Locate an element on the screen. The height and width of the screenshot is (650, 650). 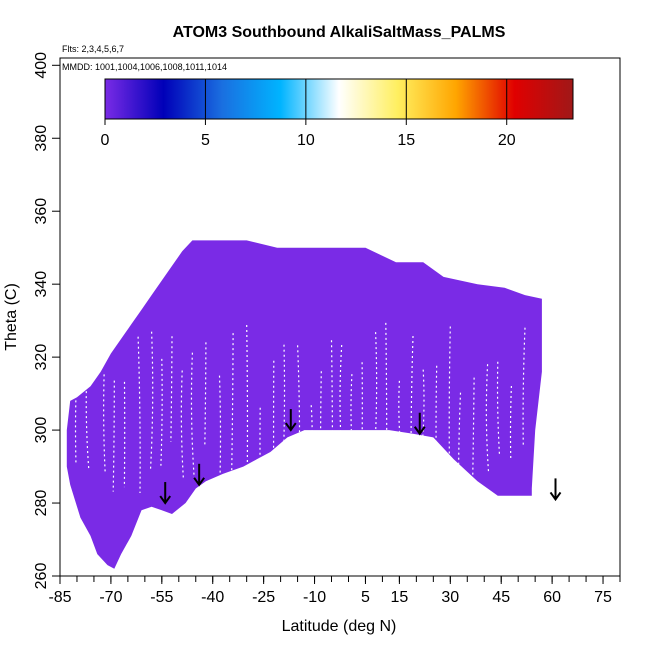
colorbar-tick-label: 5 is located at coordinates (205, 140).